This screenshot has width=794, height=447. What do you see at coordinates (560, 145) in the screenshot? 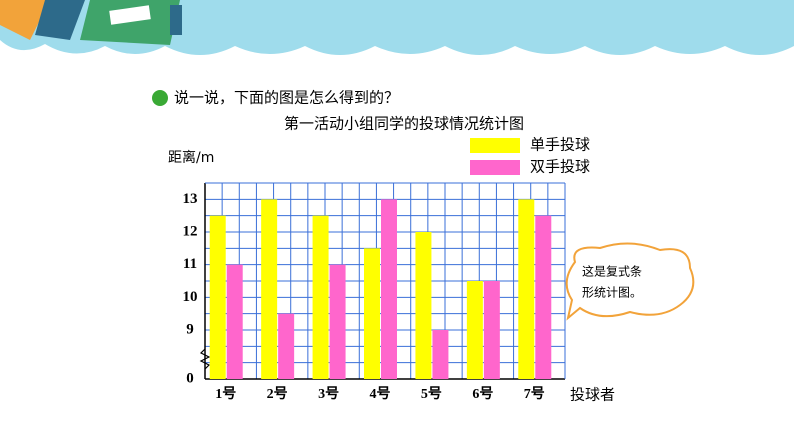
I see `legend-label: 单手投球` at bounding box center [560, 145].